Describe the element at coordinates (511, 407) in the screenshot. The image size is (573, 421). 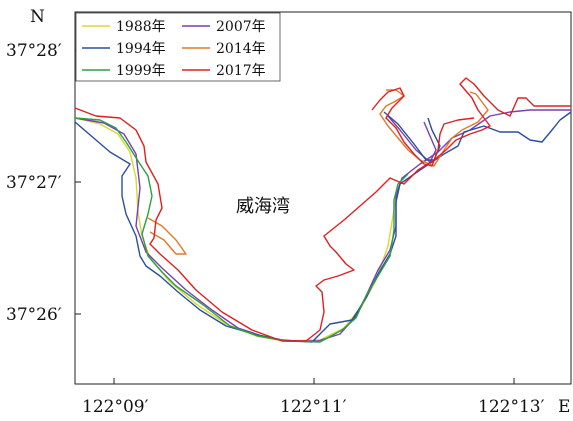
I see `longitude-tick-label: 122°13′` at that location.